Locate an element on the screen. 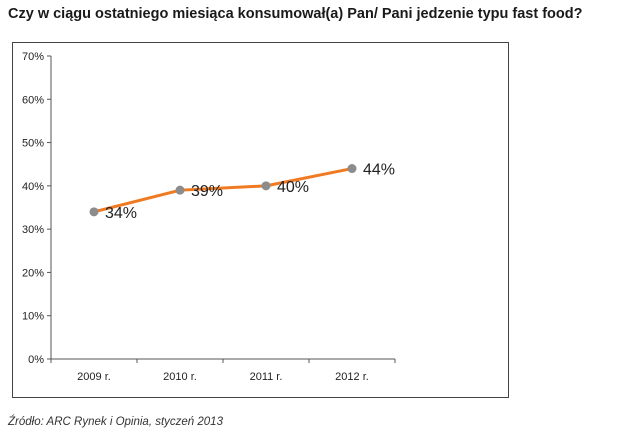  x-tick-label: 2009 r. is located at coordinates (94, 377).